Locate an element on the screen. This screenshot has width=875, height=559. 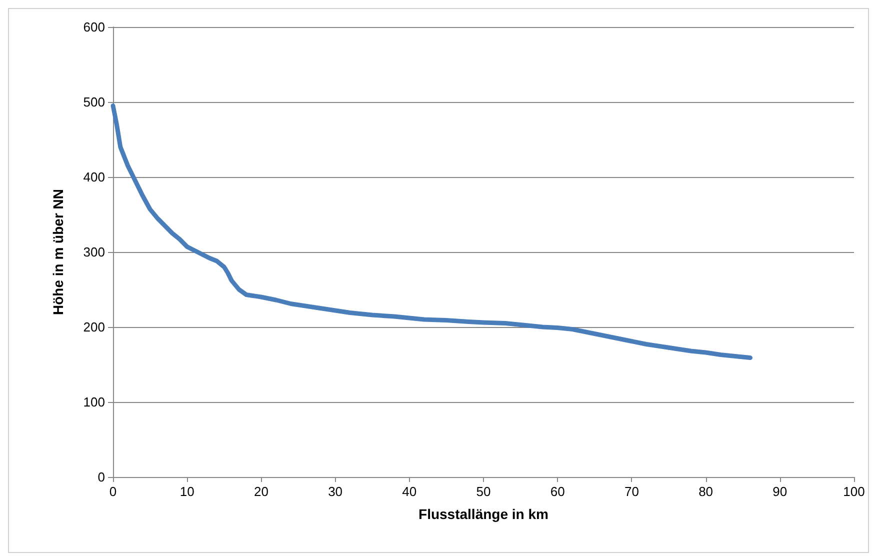
y-tick-label: 500 is located at coordinates (94, 102).